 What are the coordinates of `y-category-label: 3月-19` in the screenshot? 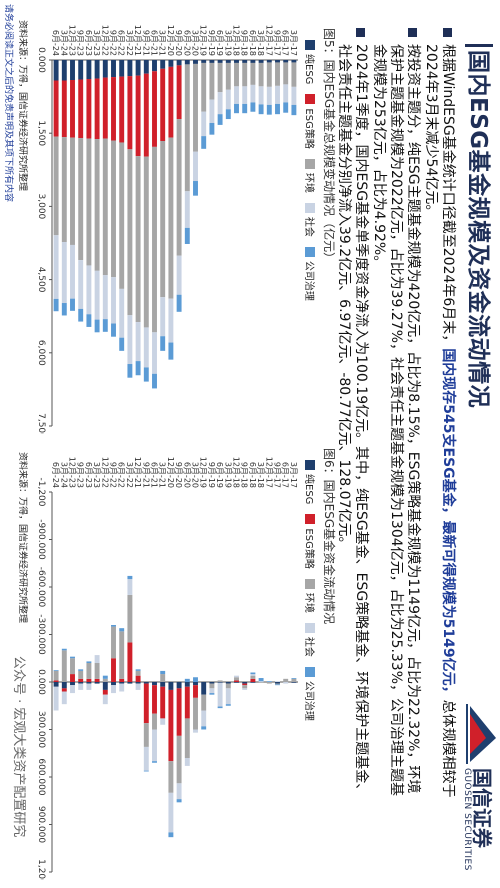 It's located at (227, 475).